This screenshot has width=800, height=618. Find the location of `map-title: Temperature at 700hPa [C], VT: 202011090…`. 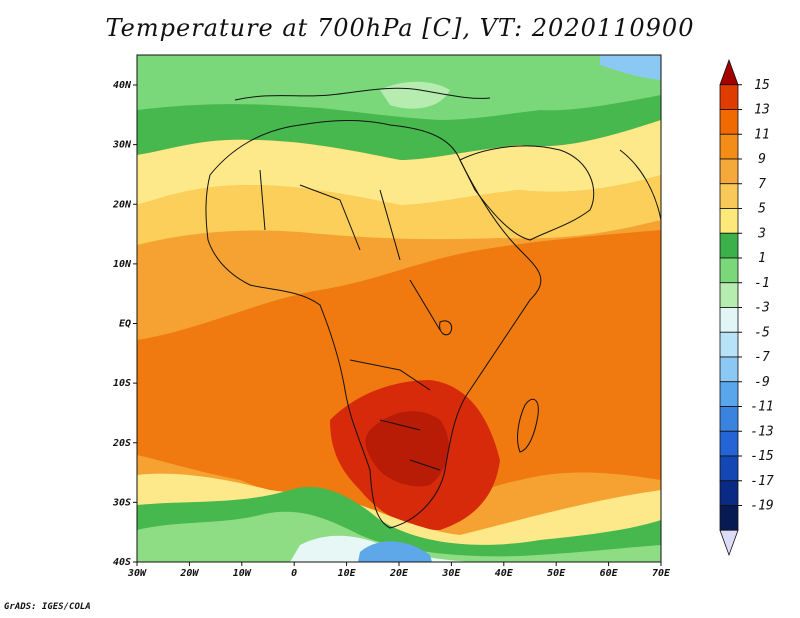

map-title: Temperature at 700hPa [C], VT: 202011090… is located at coordinates (400, 28).